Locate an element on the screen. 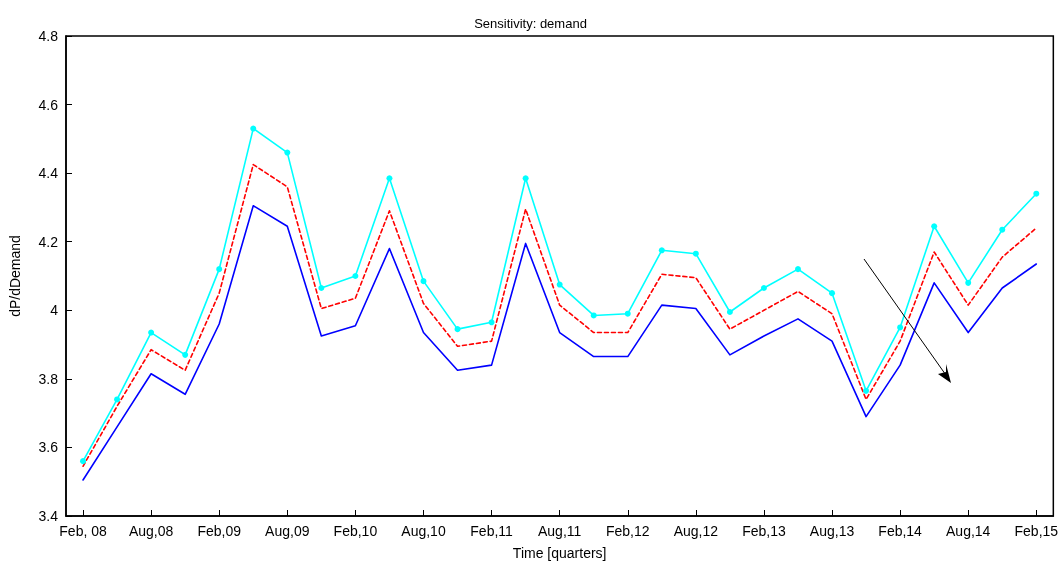 Image resolution: width=1061 pixels, height=565 pixels. x-tick-label: Feb,10 is located at coordinates (355, 531).